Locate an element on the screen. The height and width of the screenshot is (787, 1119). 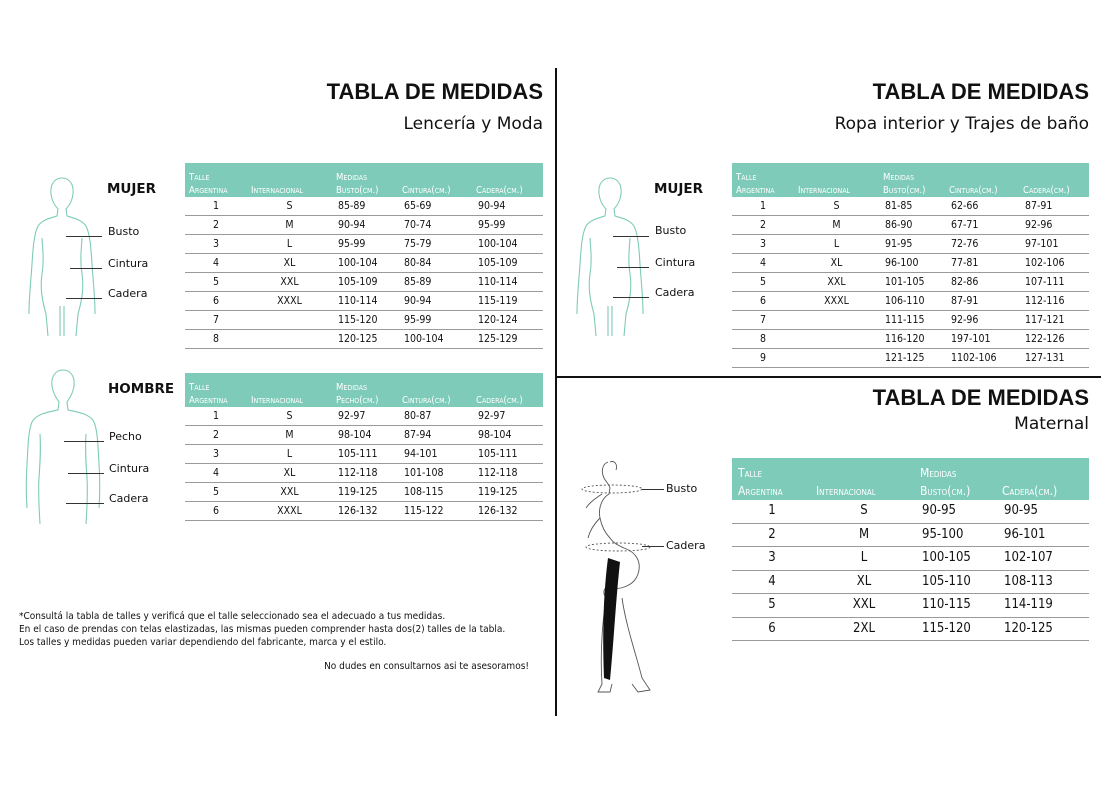
table-row: 2 M 95-100 96-101 is located at coordinates (910, 535).